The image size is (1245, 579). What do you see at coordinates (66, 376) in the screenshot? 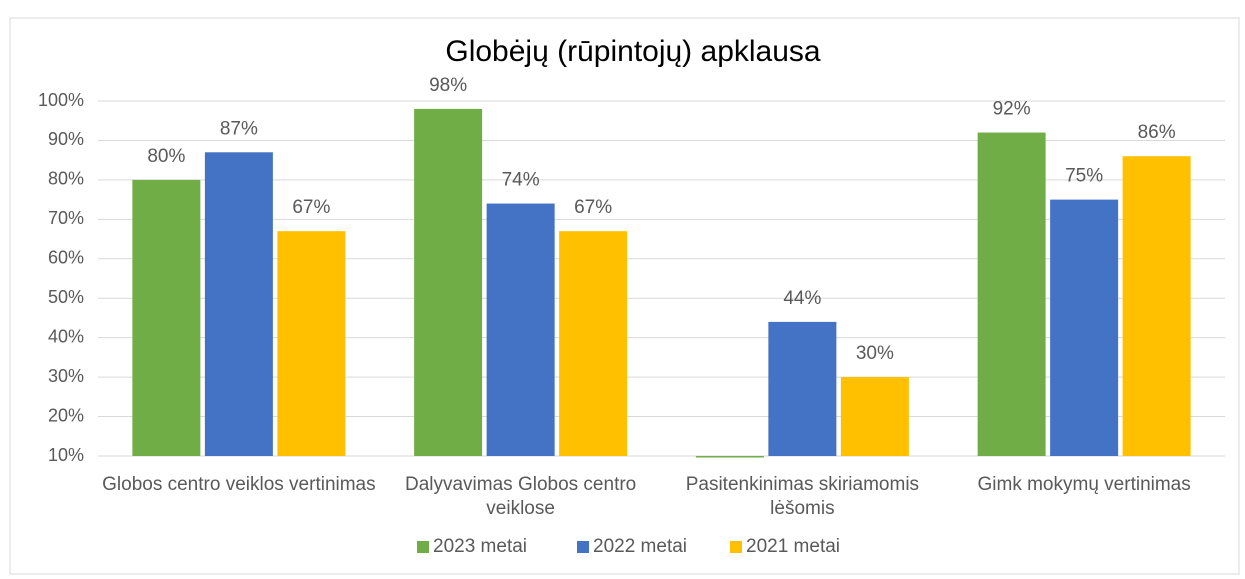
I see `y-tick-label: 30%` at bounding box center [66, 376].